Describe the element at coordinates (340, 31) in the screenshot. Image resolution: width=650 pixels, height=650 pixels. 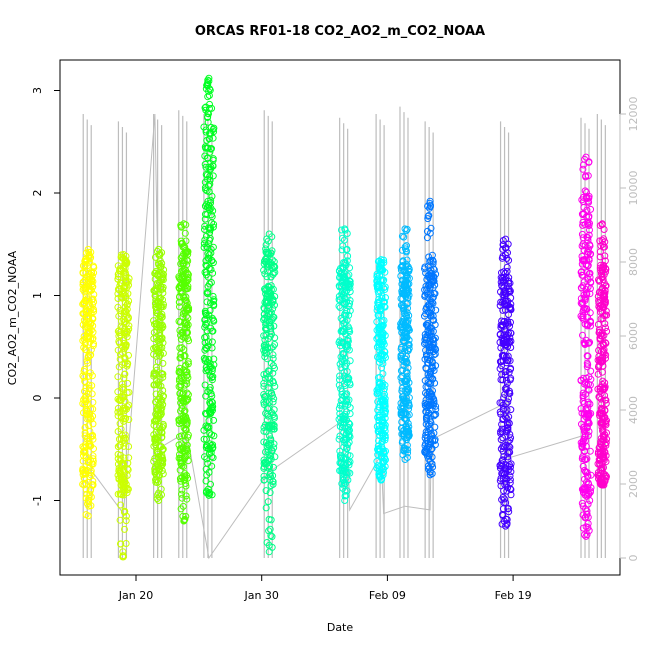
I see `chart-title: ORCAS RF01-18 CO2_AO2_m_CO2_NOAA` at that location.